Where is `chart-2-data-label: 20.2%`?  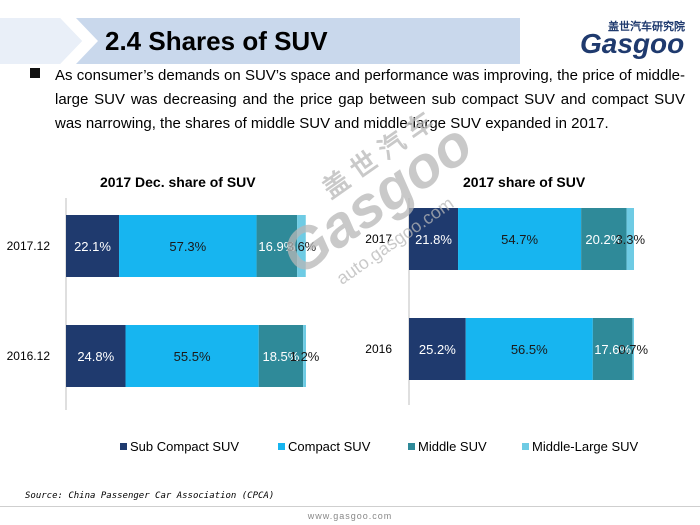 chart-2-data-label: 20.2% is located at coordinates (603, 239).